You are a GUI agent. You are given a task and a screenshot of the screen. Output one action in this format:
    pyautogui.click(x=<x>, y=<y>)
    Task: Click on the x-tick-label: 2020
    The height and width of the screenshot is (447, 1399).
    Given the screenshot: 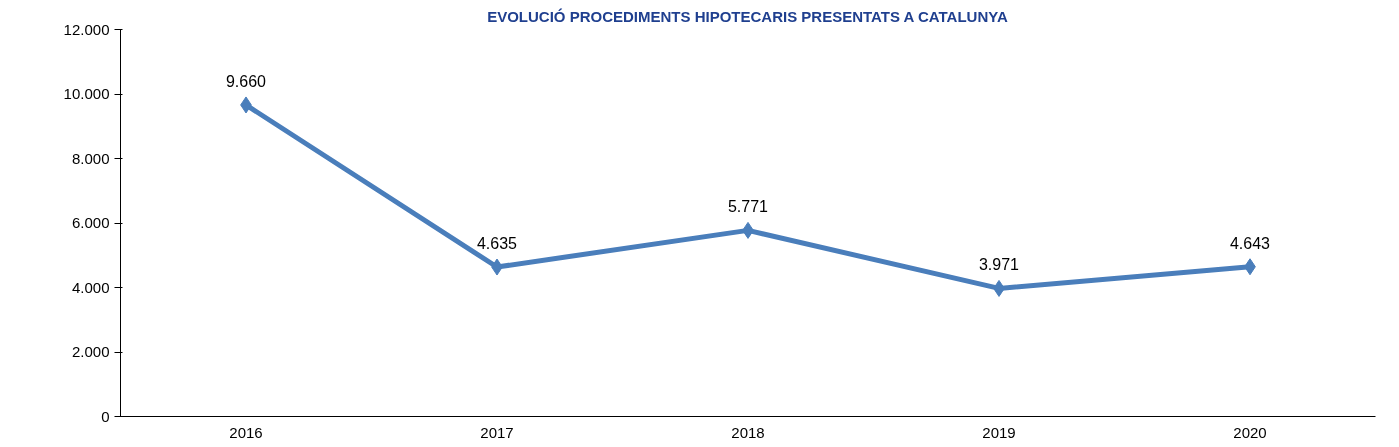 What is the action you would take?
    pyautogui.click(x=1250, y=432)
    